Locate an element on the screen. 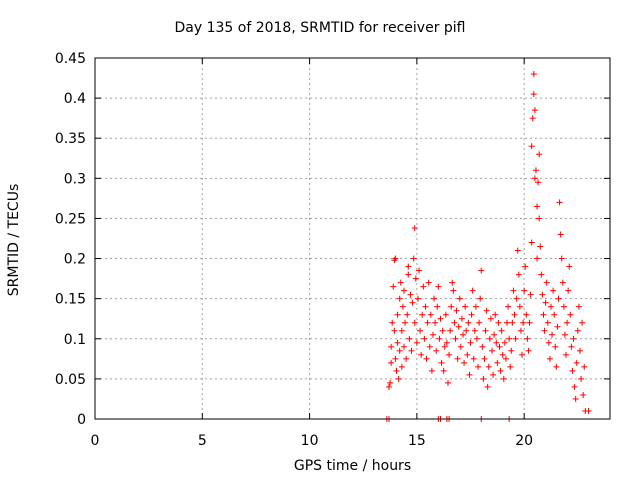 The width and height of the screenshot is (640, 480). y-tick-label: 0.15 is located at coordinates (70, 300).